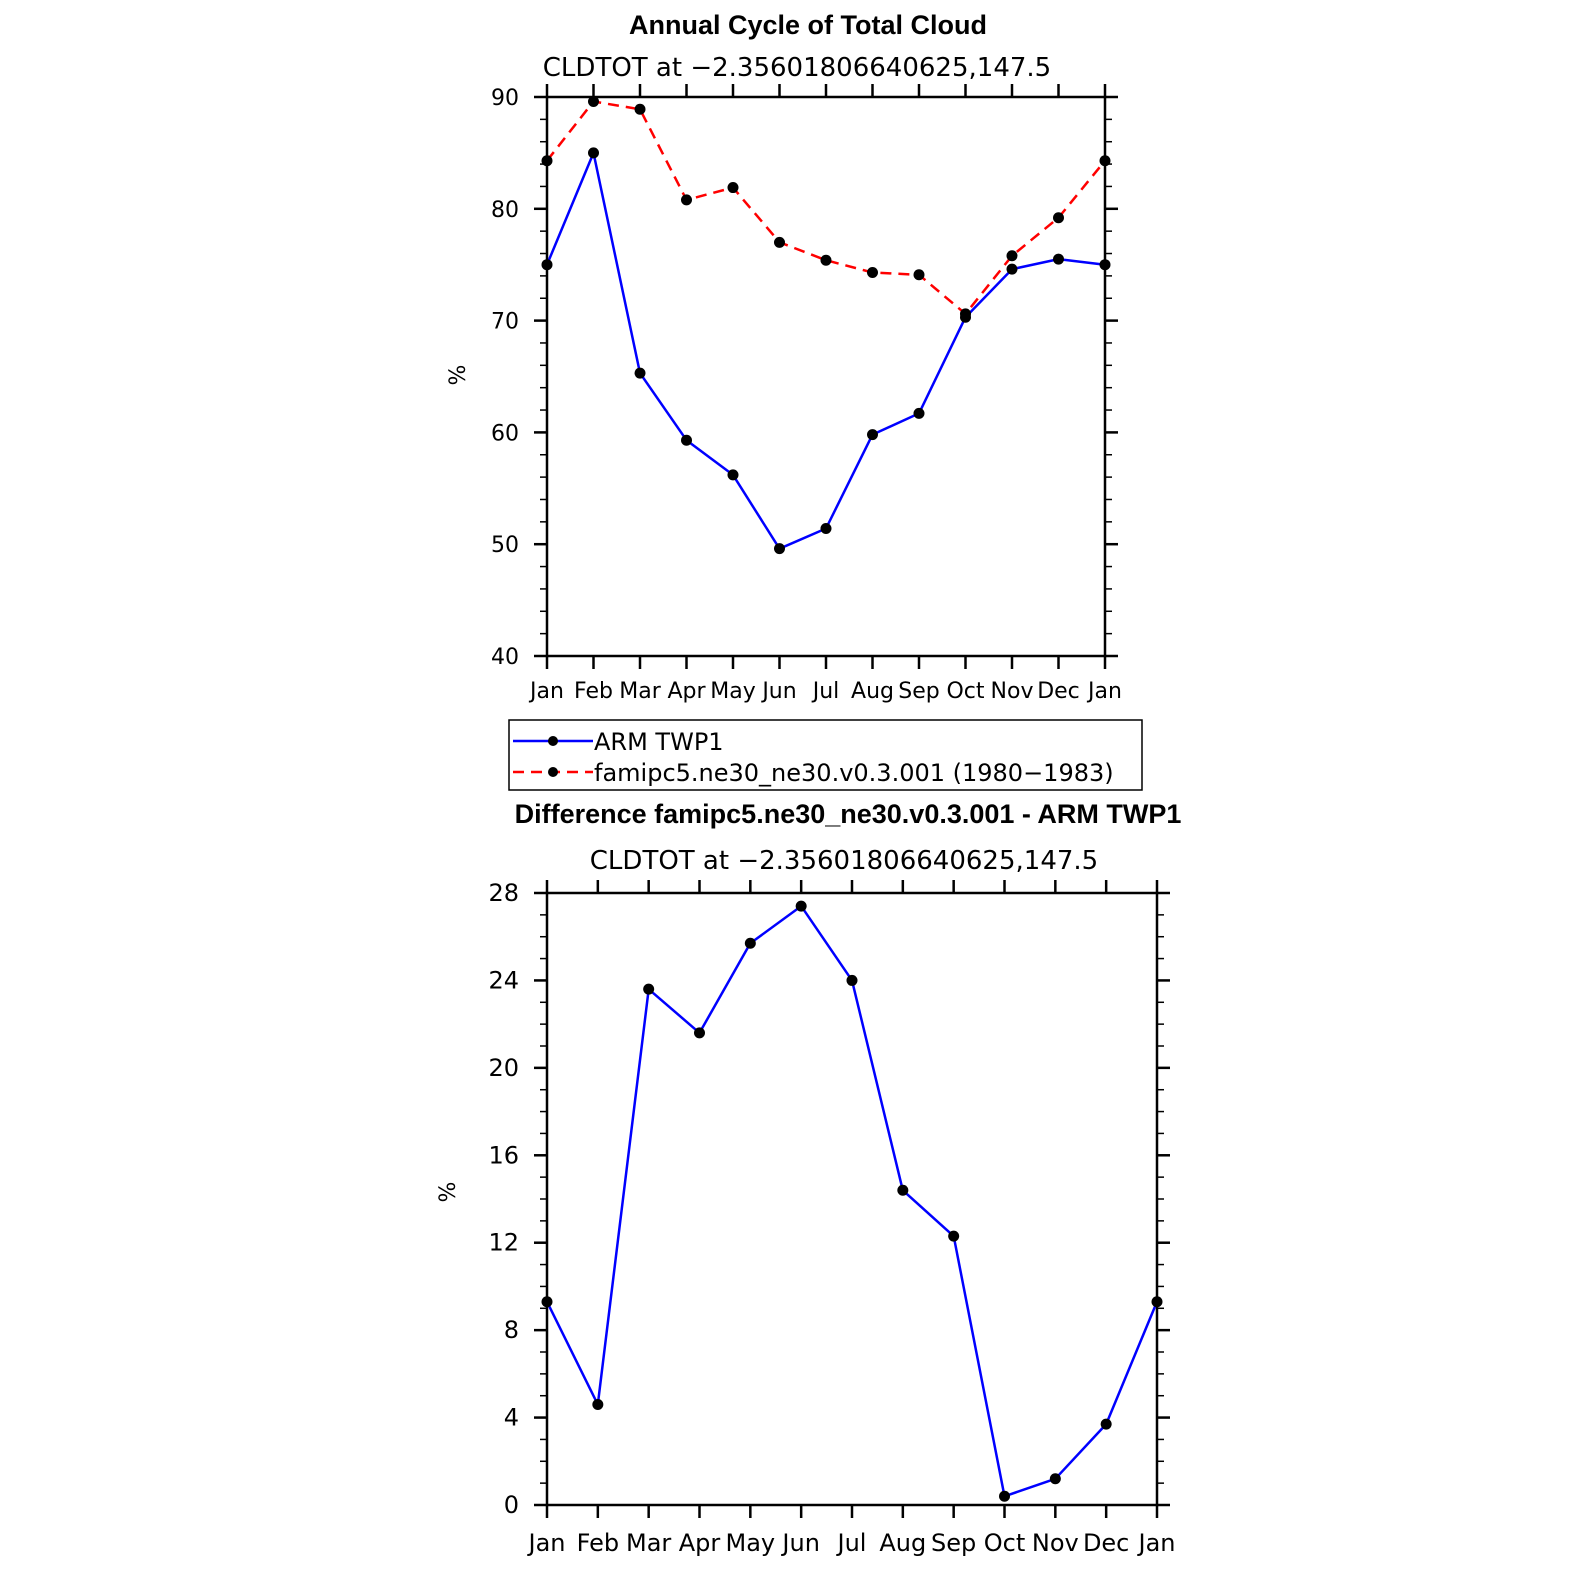 Image resolution: width=1591 pixels, height=1591 pixels. Describe the element at coordinates (505, 210) in the screenshot. I see `y-tick-label: 80` at that location.